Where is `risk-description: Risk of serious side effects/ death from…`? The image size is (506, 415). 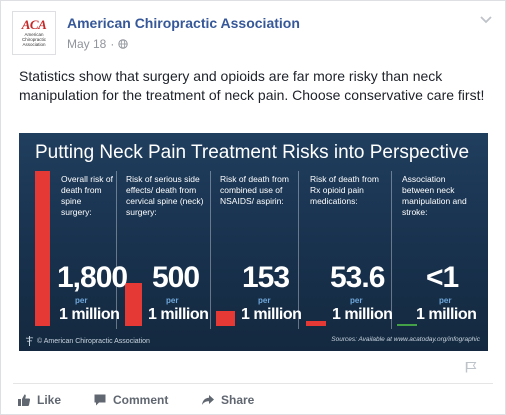 risk-description: Risk of serious side effects/ death from… is located at coordinates (165, 195).